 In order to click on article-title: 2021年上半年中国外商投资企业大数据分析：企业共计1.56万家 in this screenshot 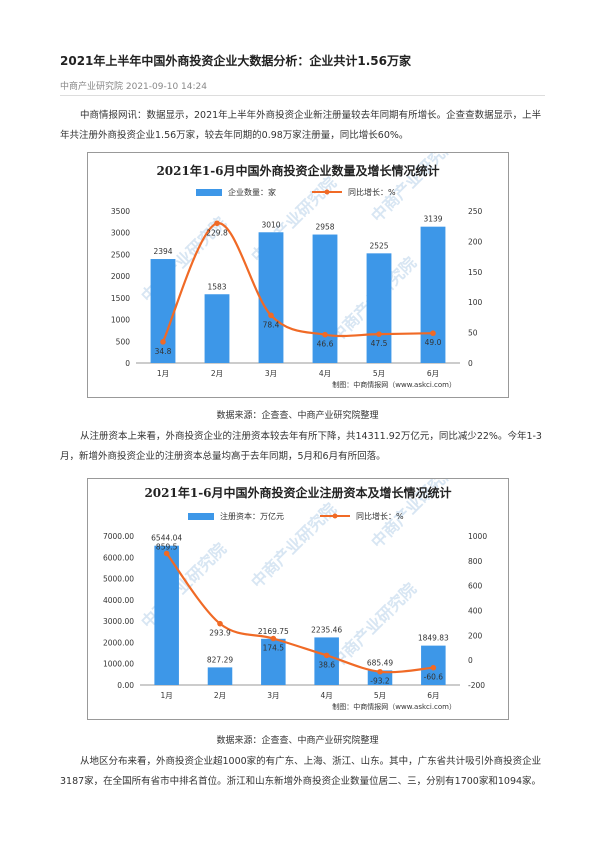, I will do `click(236, 61)`.